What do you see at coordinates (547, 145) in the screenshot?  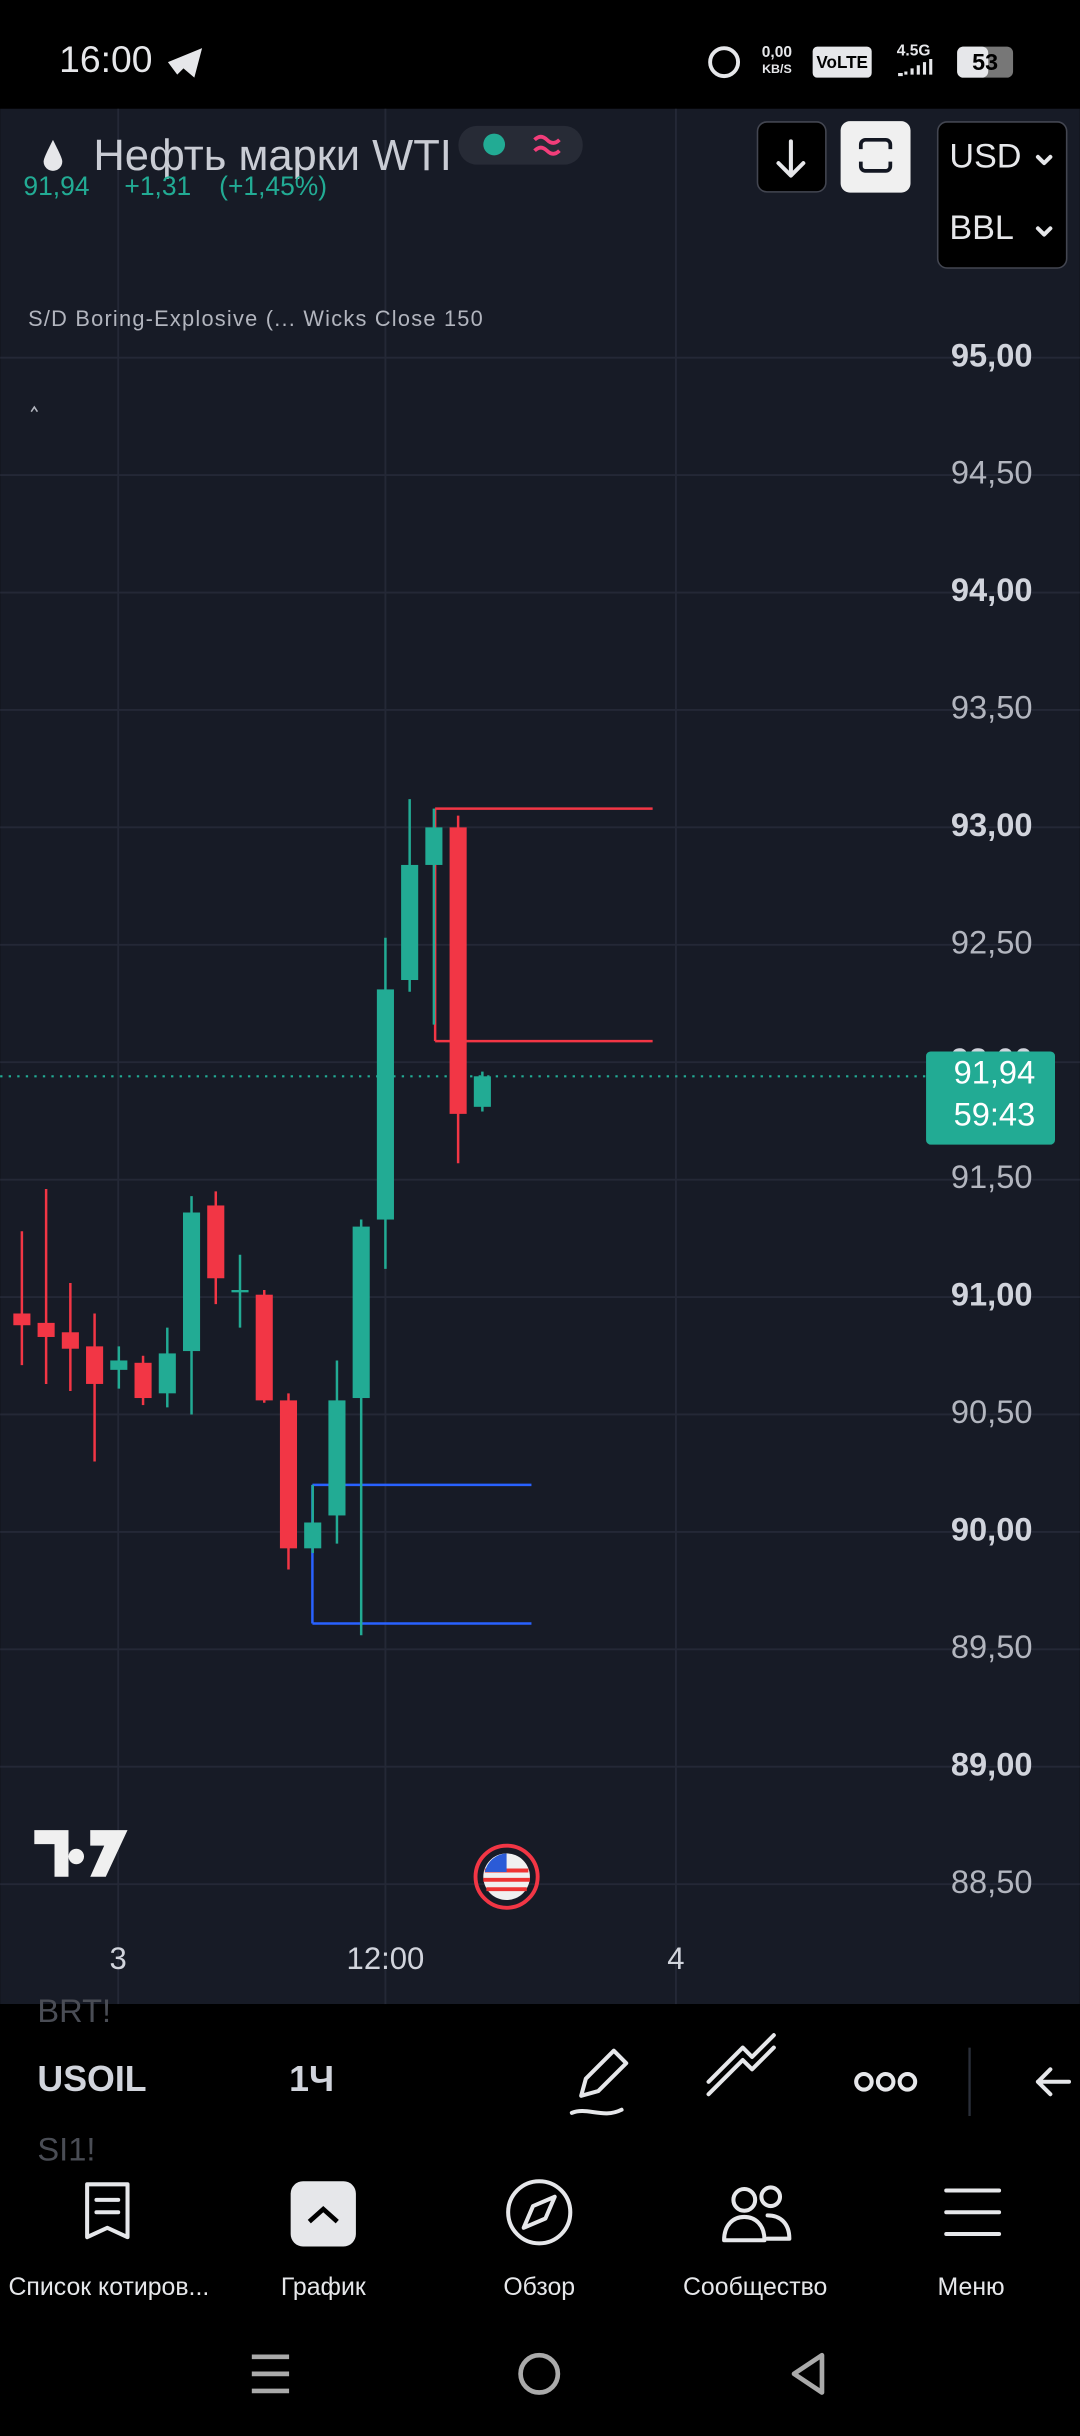 I see `delay-icon` at bounding box center [547, 145].